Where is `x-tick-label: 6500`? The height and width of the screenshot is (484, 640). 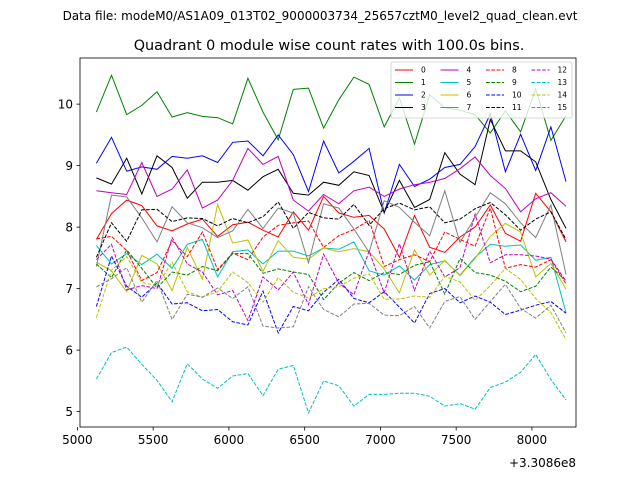
x-tick-label: 6500 is located at coordinates (304, 440).